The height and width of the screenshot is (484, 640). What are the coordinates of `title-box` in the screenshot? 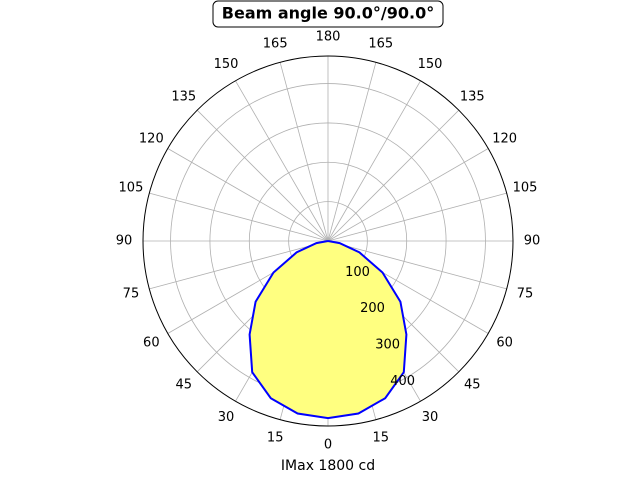 It's located at (328, 14).